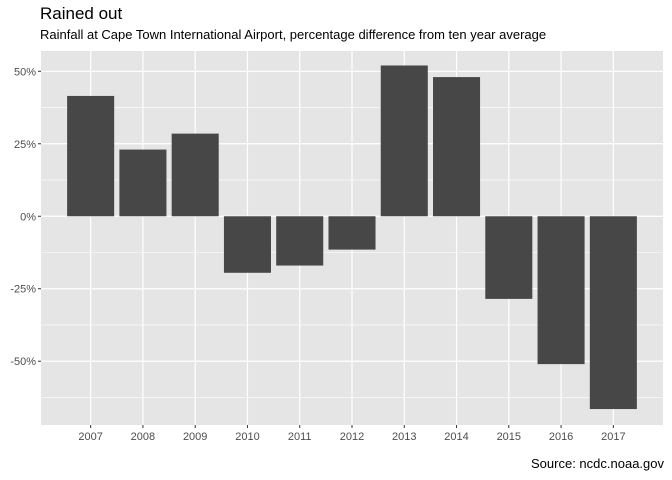  What do you see at coordinates (143, 437) in the screenshot?
I see `x-tick-label: 2008` at bounding box center [143, 437].